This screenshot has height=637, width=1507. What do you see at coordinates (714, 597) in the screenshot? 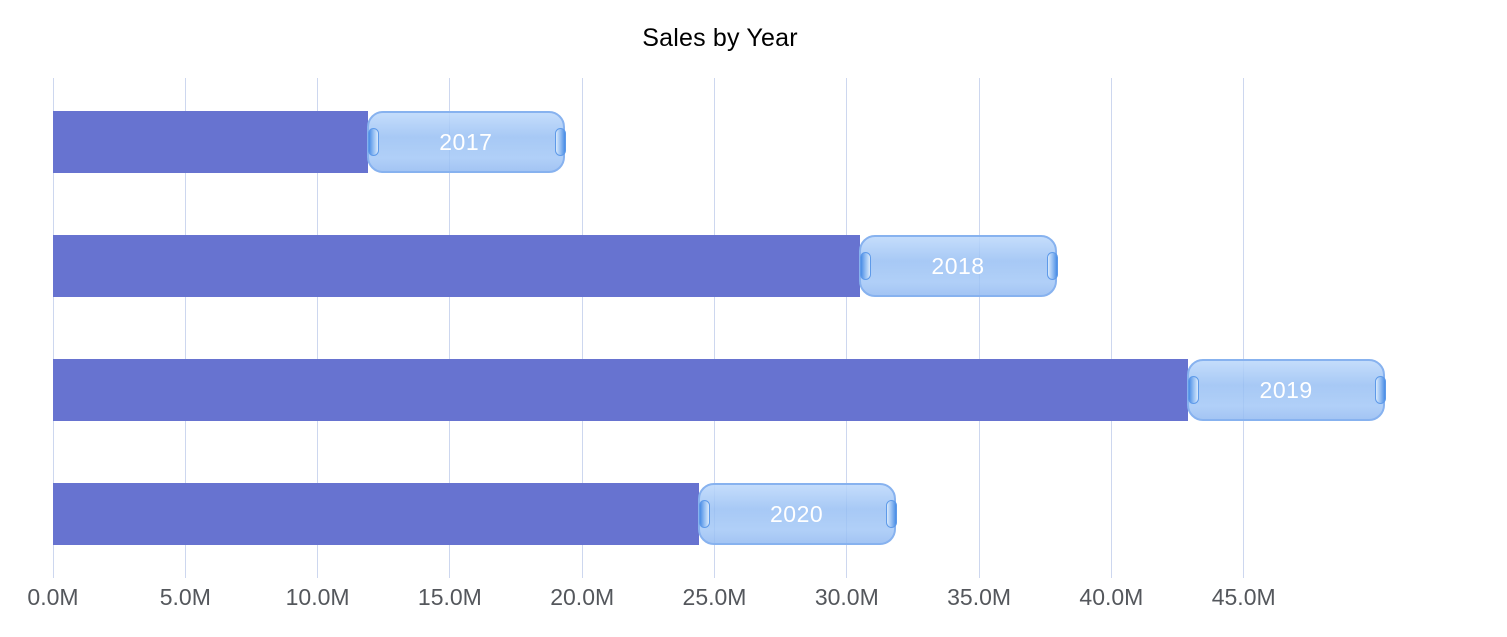
I see `x-axis-tick-label: 25.0M` at bounding box center [714, 597].